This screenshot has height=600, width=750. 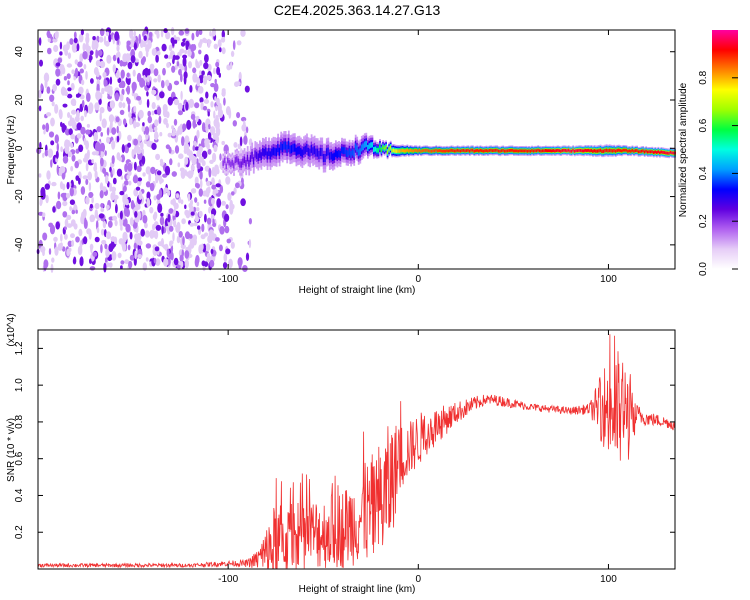 I want to click on colorbar-ticks: 0.0 0.2 0.4 0.6 0.8, so click(x=718, y=173).